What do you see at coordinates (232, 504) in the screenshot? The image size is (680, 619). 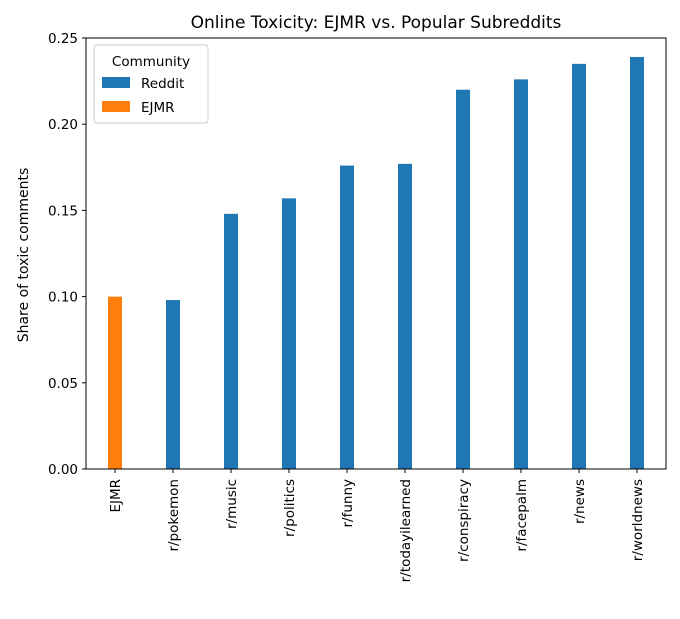 I see `x-tick-label: r/music` at bounding box center [232, 504].